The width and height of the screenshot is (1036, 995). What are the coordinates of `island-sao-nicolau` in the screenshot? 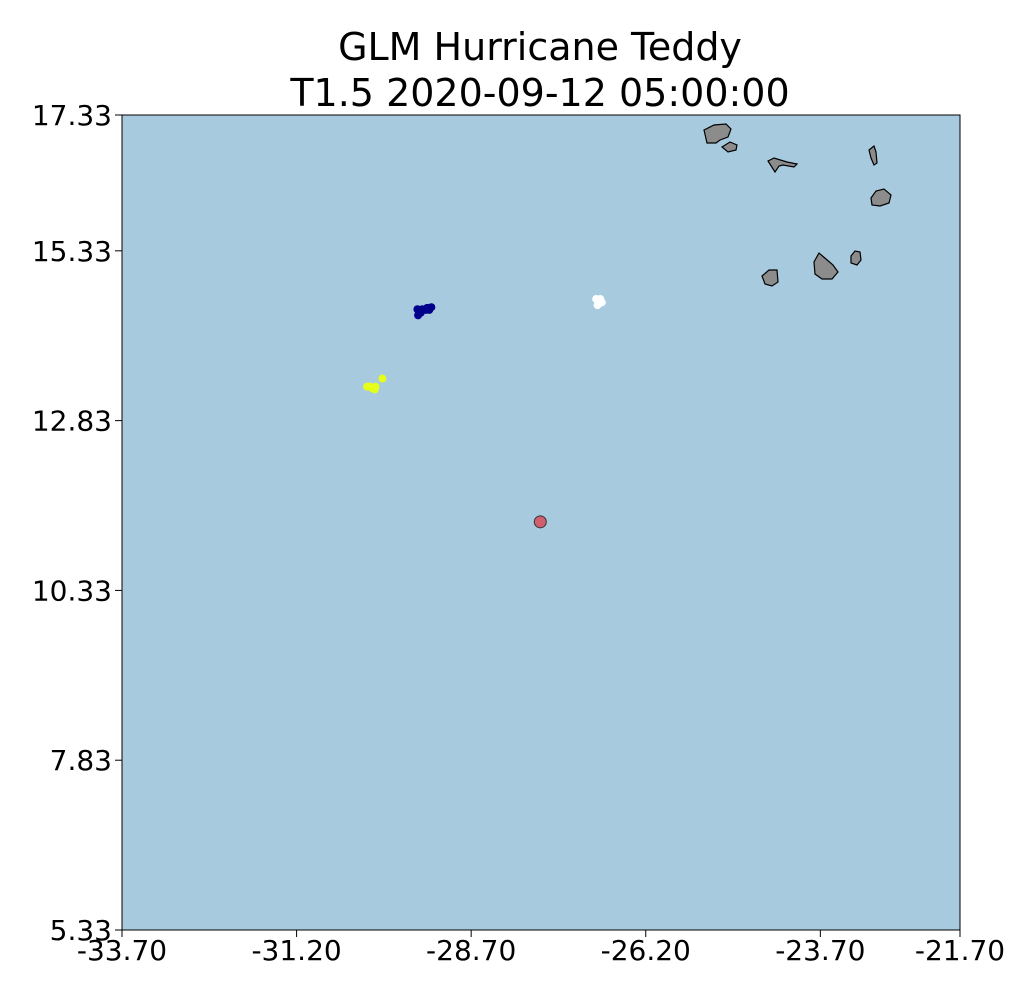 It's located at (783, 165).